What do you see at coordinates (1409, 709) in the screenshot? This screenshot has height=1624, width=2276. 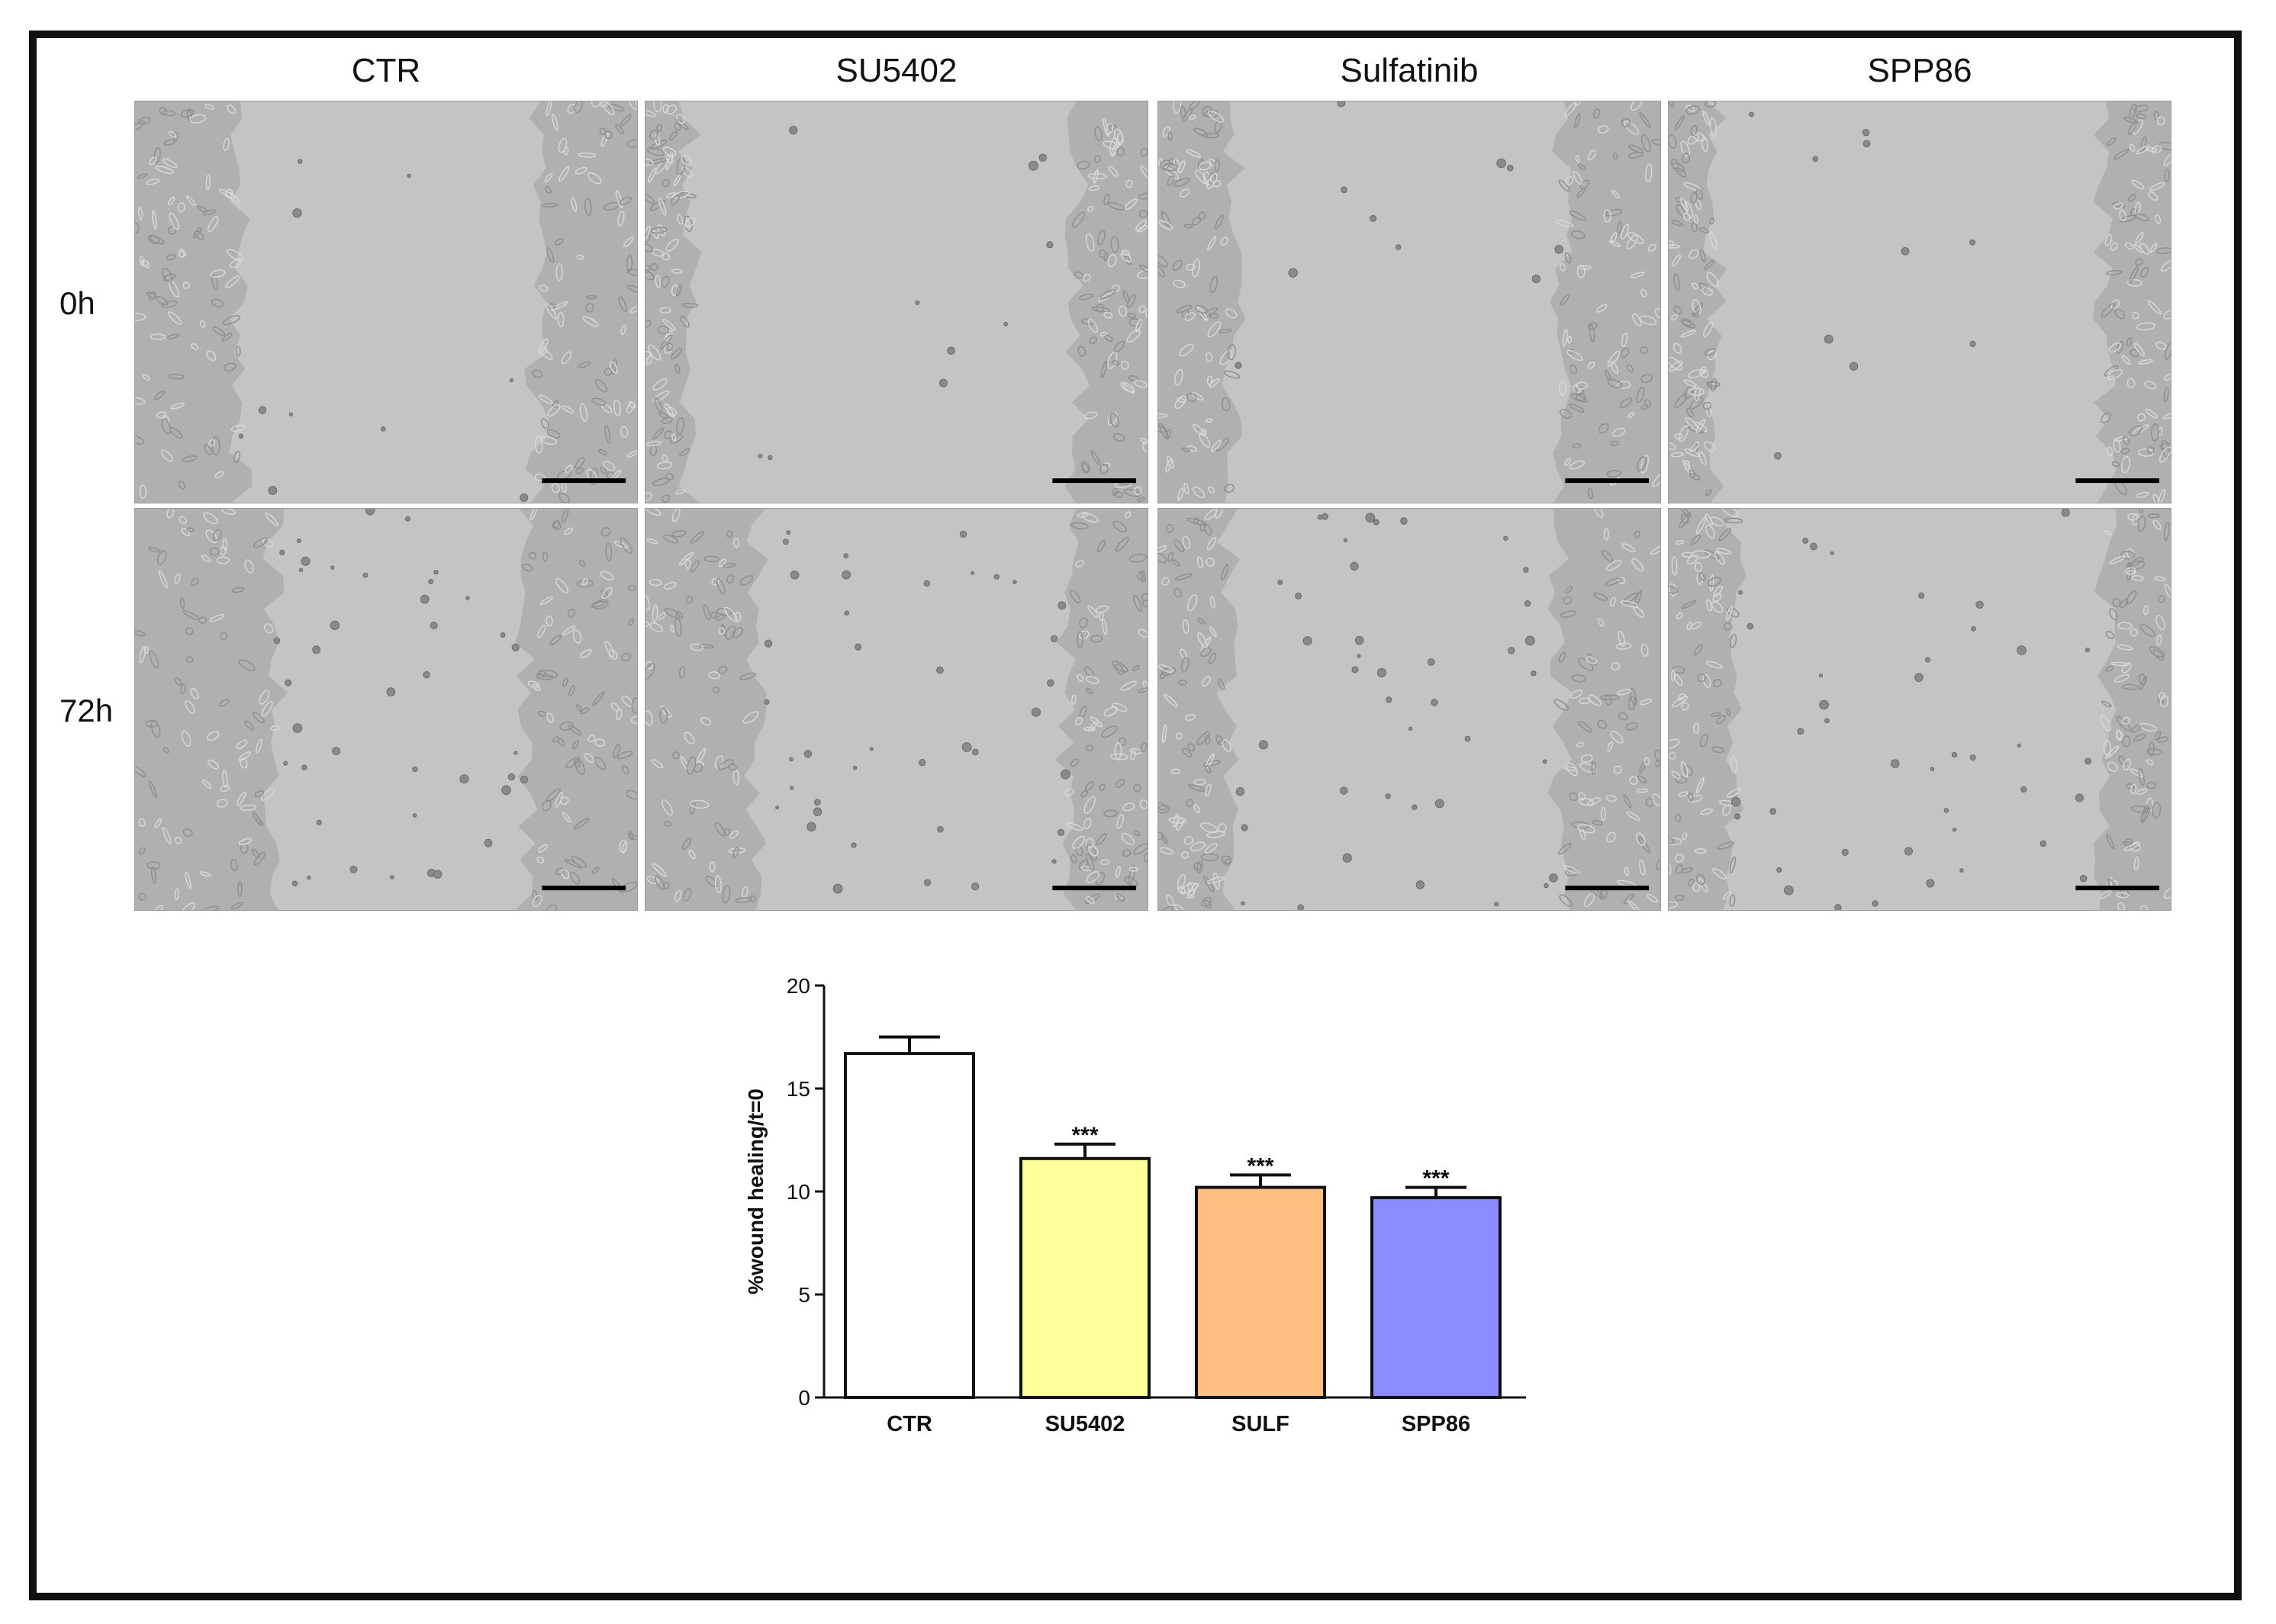 I see `micrograph-sulfatinib-72h` at bounding box center [1409, 709].